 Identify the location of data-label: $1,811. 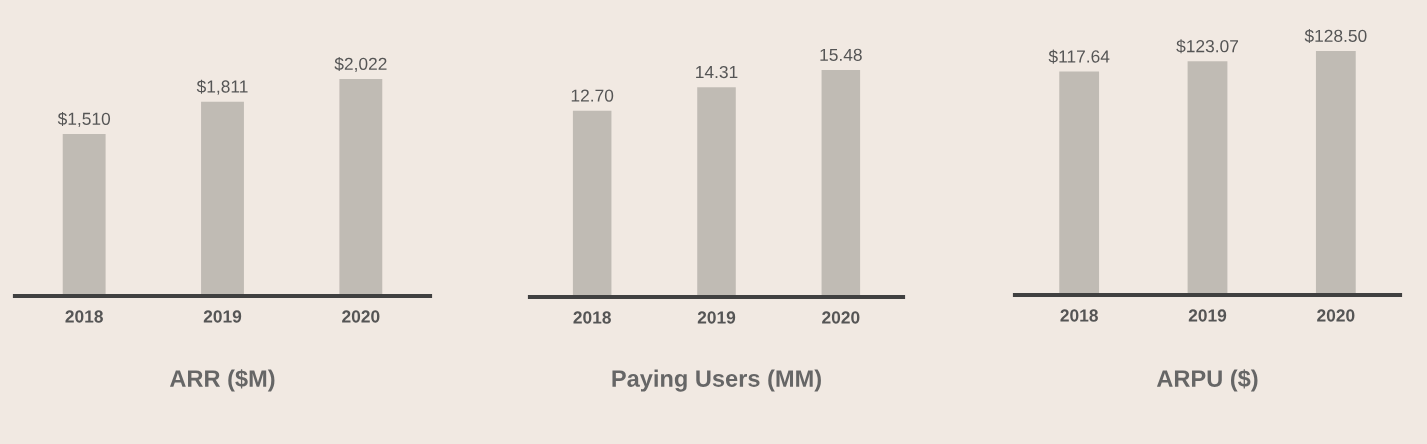
(222, 87).